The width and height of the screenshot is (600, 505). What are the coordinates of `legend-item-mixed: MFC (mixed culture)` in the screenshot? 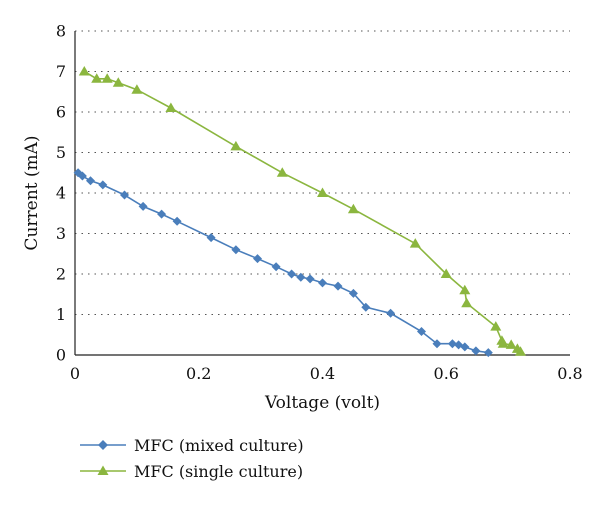 It's located at (192, 445).